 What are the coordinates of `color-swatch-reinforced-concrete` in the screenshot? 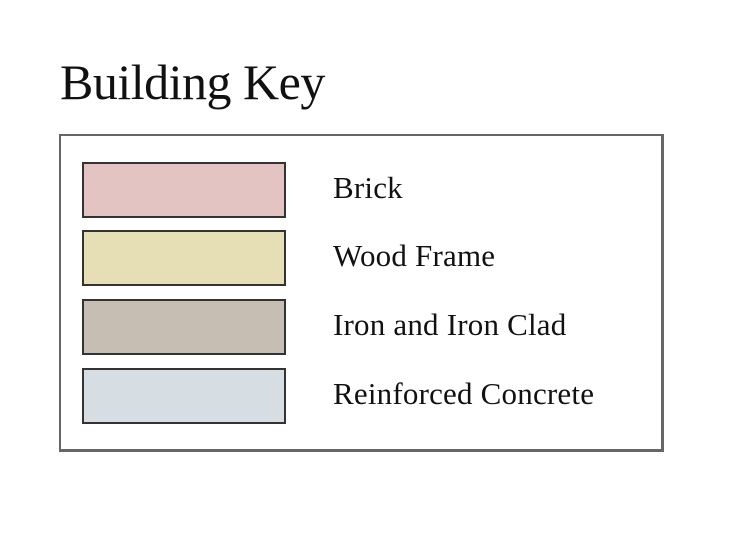 It's located at (184, 396).